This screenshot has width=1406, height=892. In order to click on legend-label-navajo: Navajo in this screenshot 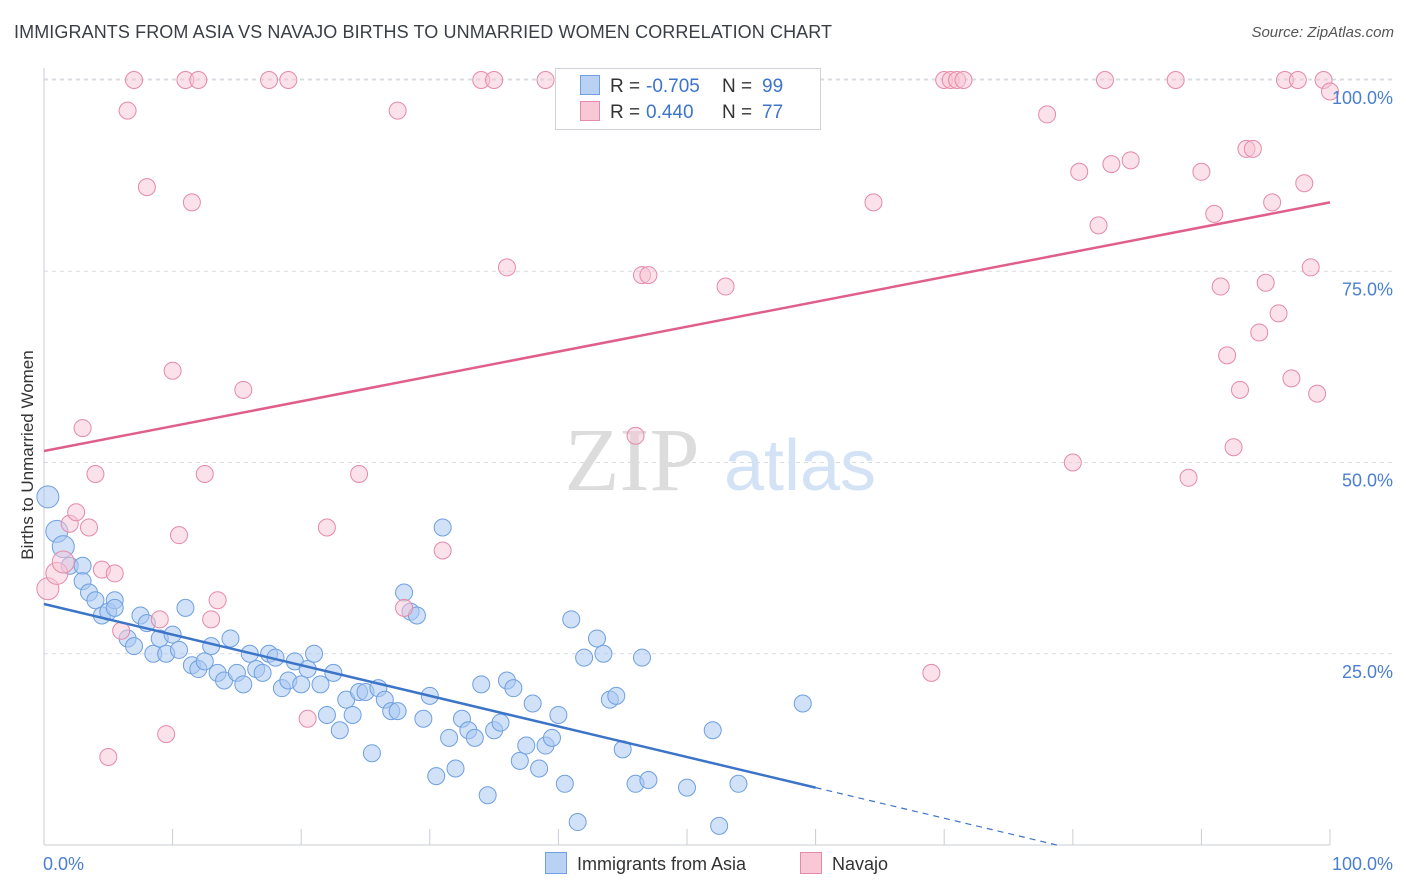, I will do `click(860, 864)`.